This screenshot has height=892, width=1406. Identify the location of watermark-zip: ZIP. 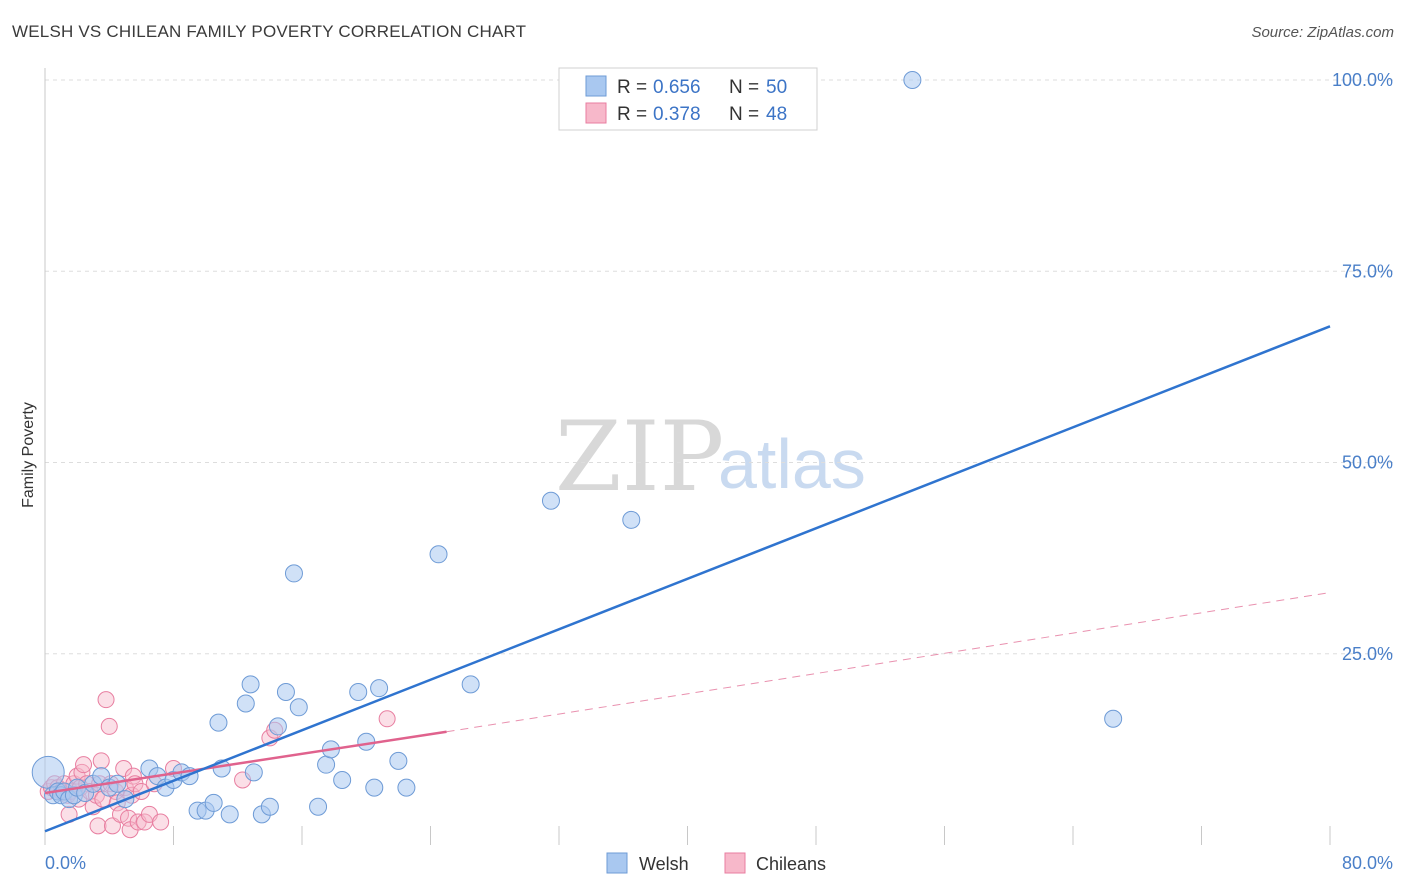
(639, 457).